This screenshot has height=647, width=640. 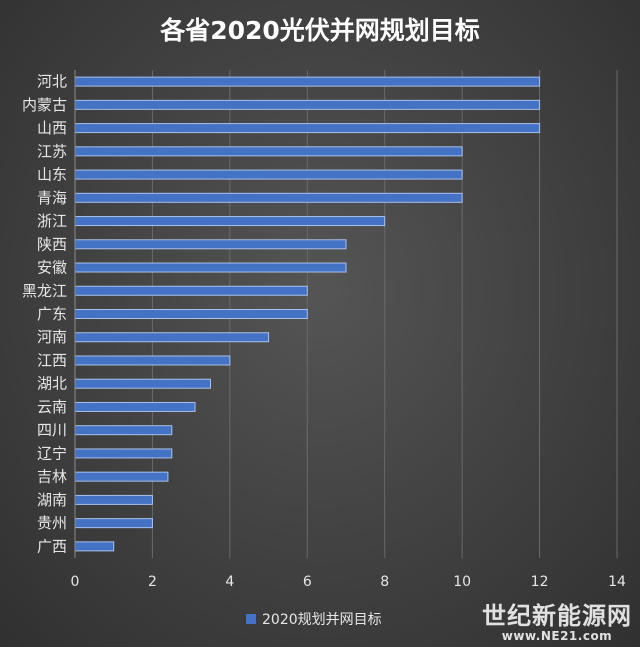 What do you see at coordinates (52, 198) in the screenshot?
I see `category-label: 青海` at bounding box center [52, 198].